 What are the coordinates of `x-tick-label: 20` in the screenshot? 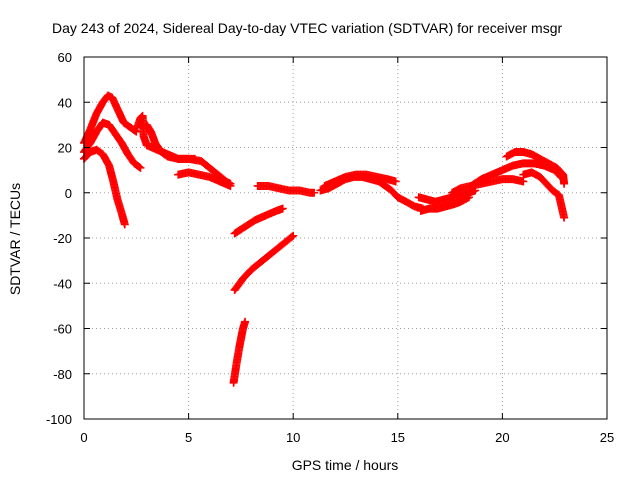 It's located at (502, 437).